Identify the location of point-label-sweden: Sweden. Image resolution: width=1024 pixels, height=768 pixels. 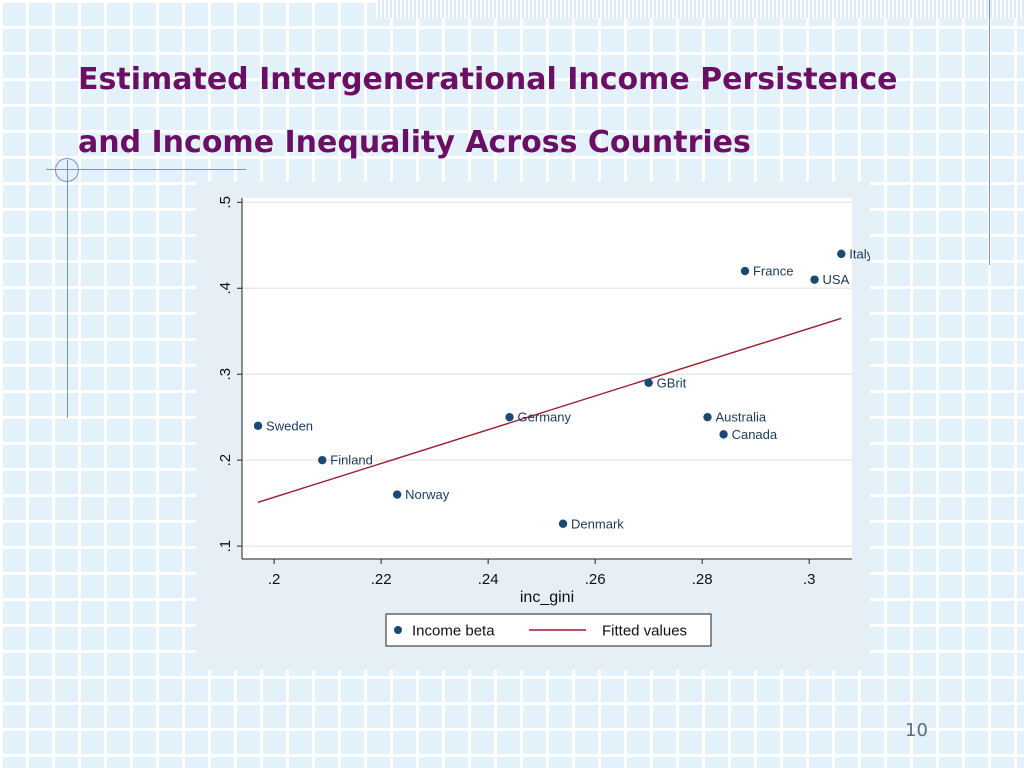
(289, 425).